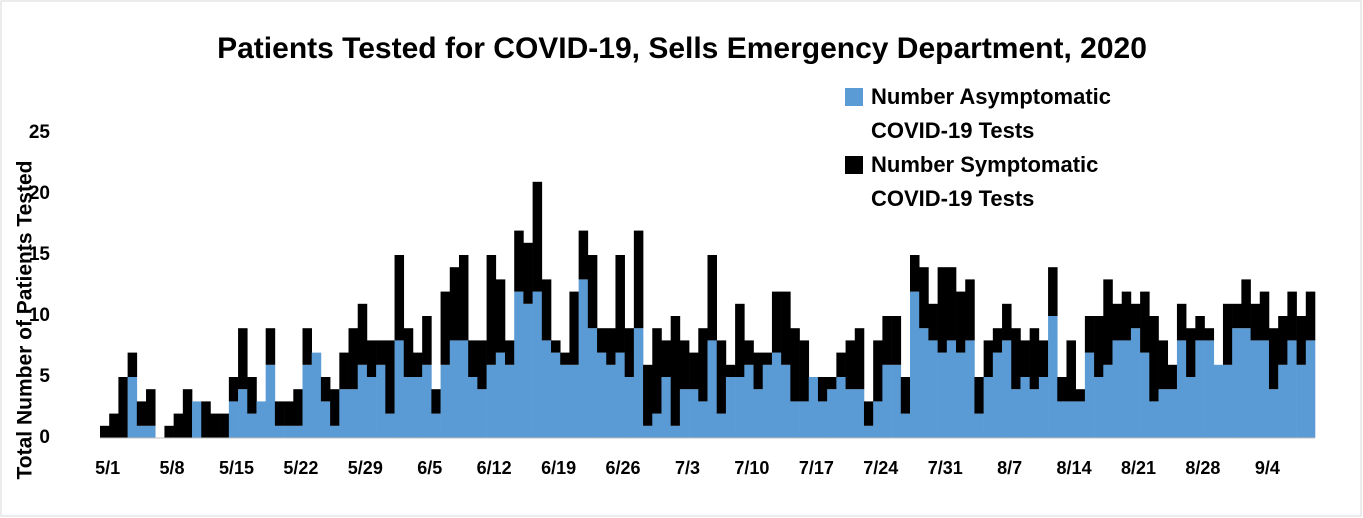 The image size is (1363, 518). What do you see at coordinates (1138, 468) in the screenshot?
I see `x-tick-label: 8/21` at bounding box center [1138, 468].